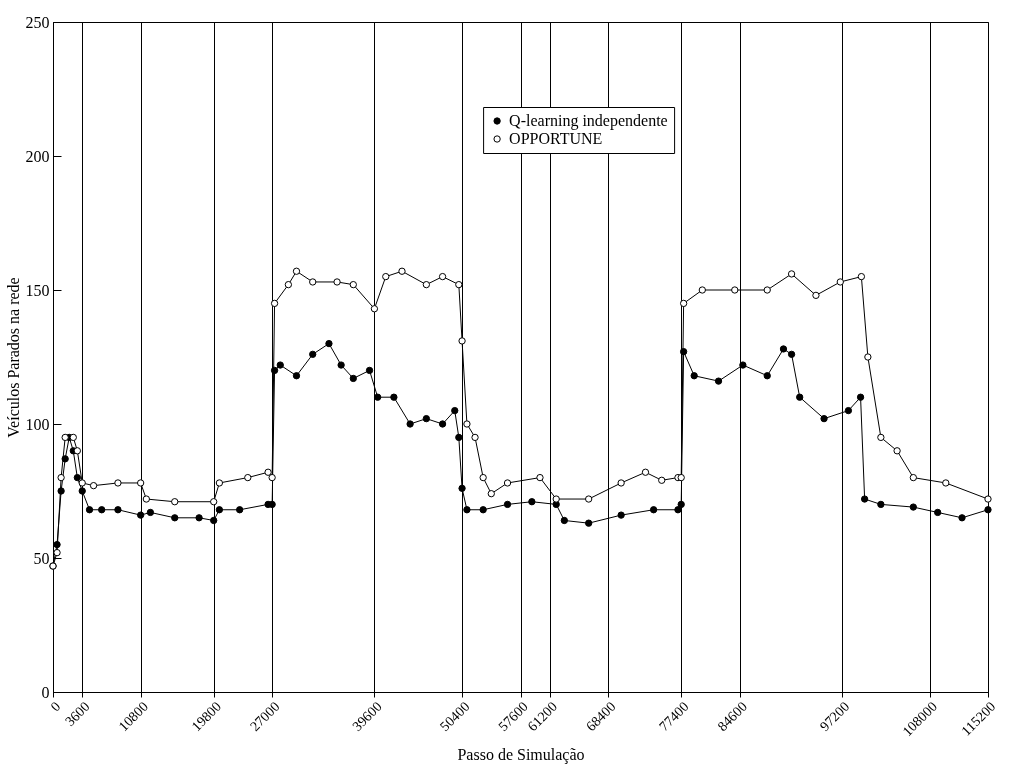  I want to click on y-axis-title: Veículos Parados na rede, so click(13, 357).